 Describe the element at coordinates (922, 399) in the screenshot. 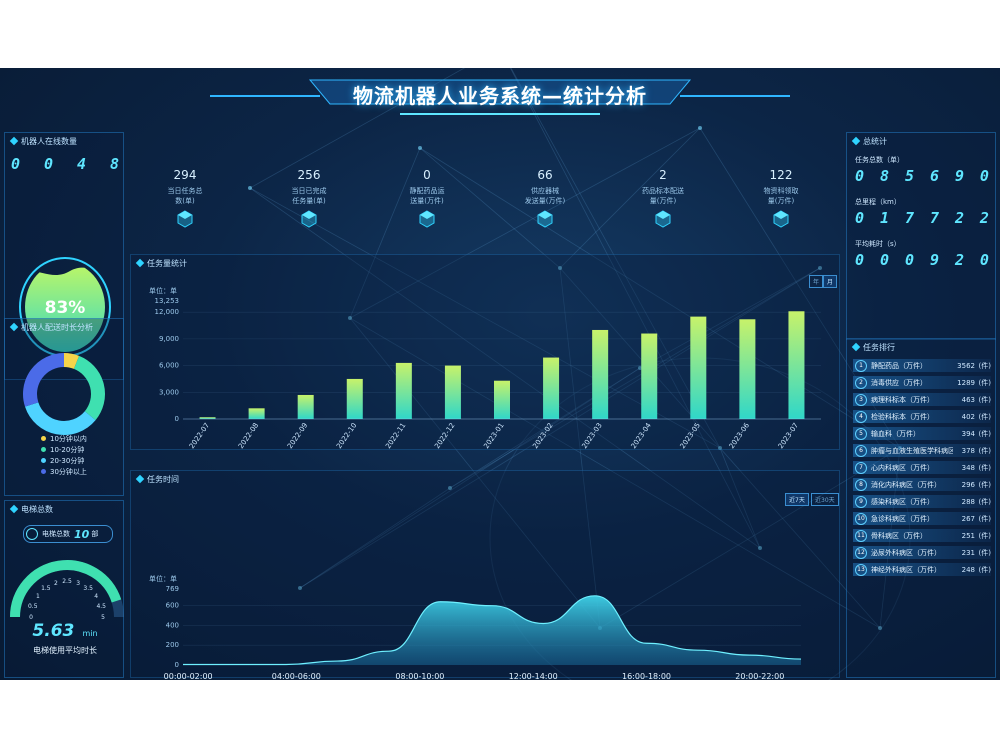

I see `ranking-row: 3 病理科标本（万件） 463 (件)` at that location.